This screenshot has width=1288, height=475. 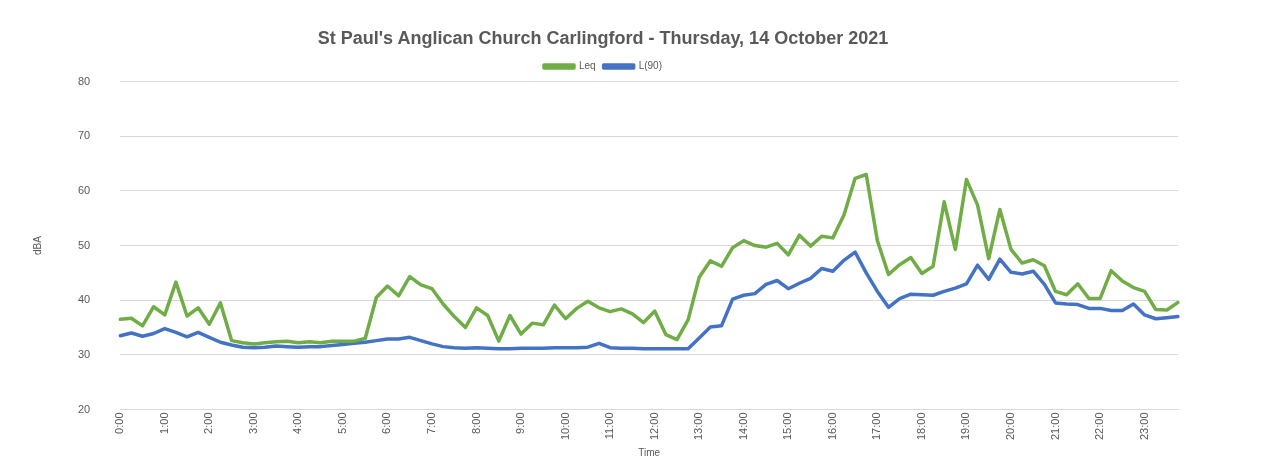 I want to click on legend-label: L(90), so click(x=650, y=66).